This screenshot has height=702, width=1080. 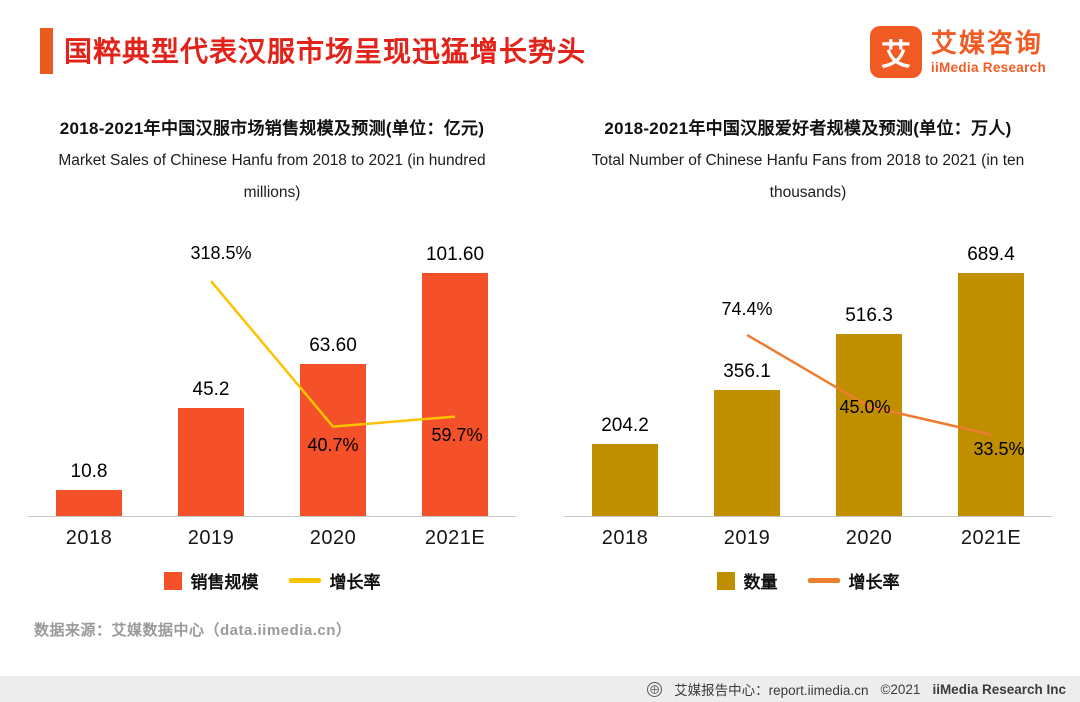 I want to click on growth-rate-label: 318.5%, so click(x=221, y=253).